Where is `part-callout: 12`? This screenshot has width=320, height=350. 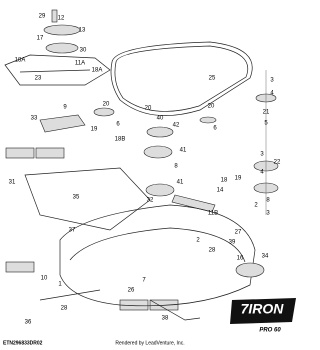 part-callout: 12 is located at coordinates (61, 19).